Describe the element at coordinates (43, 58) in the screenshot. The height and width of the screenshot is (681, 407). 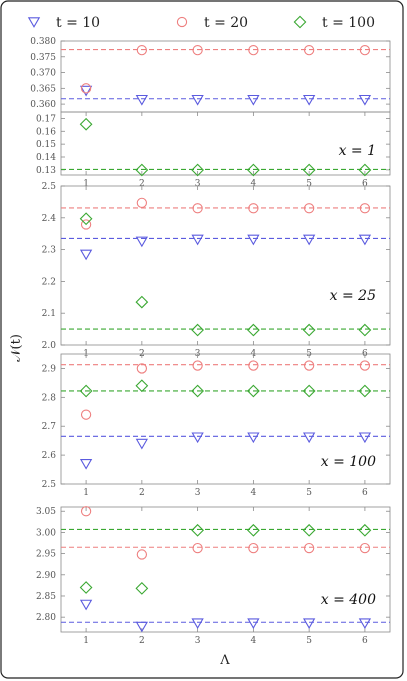
I see `y-tick-label: 0.375` at that location.